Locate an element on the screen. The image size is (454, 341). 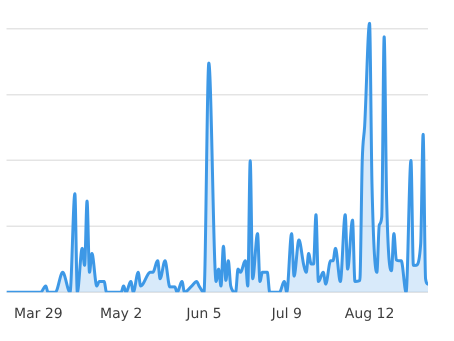
x-tick-label: Aug 12 is located at coordinates (369, 314).